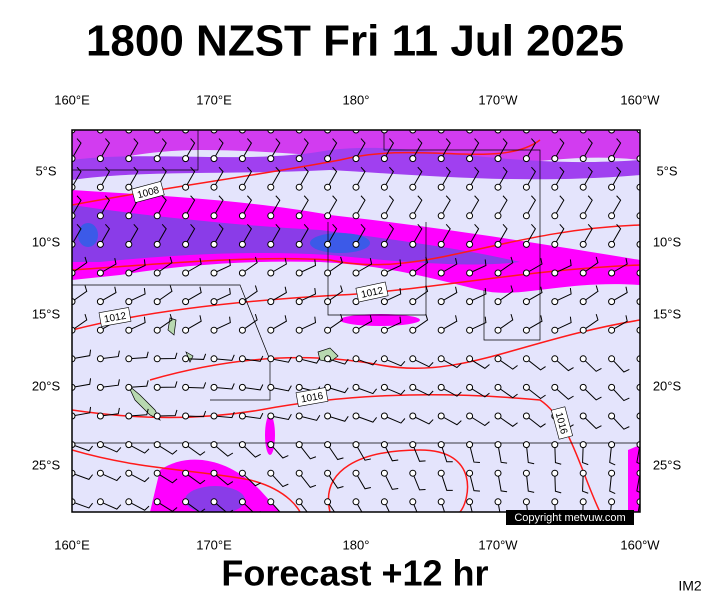 This screenshot has height=605, width=711. Describe the element at coordinates (354, 573) in the screenshot. I see `footer: Forecast +12 hr` at that location.